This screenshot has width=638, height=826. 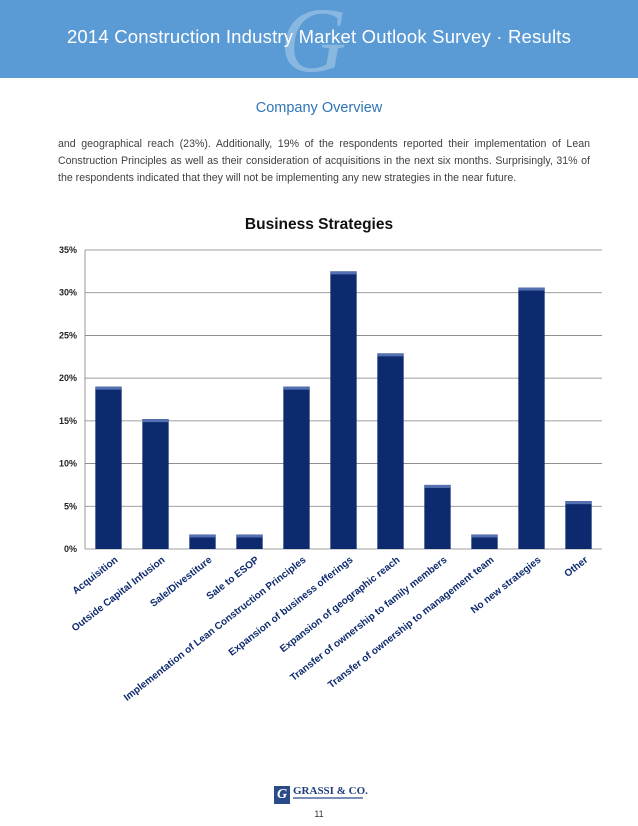 I want to click on y-tick-label: 25%, so click(x=68, y=335).